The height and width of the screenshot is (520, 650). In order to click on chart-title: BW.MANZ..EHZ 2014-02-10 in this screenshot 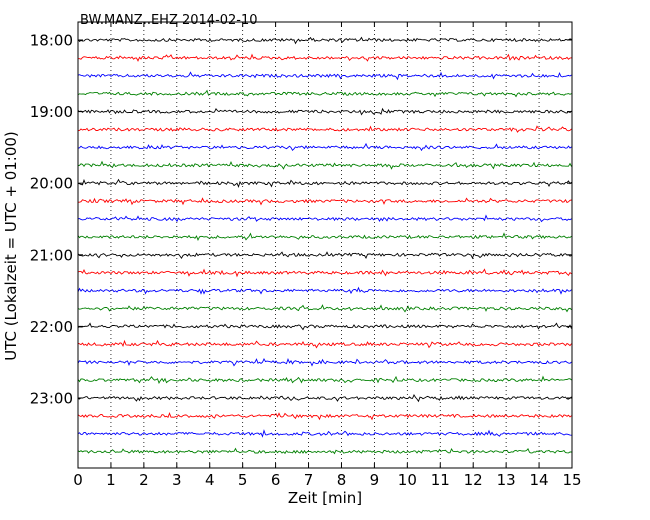, I will do `click(169, 20)`.